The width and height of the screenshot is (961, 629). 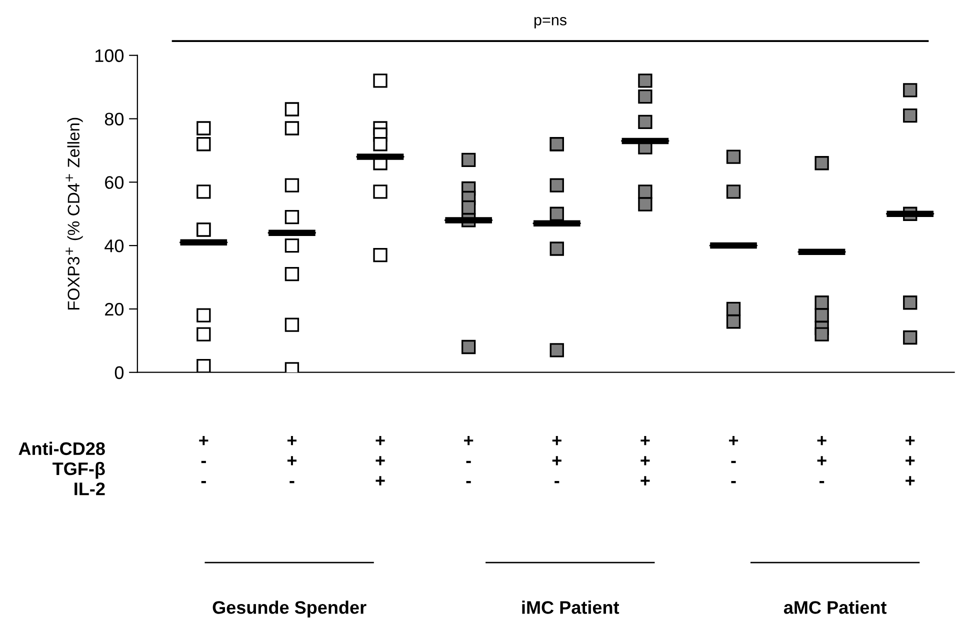 What do you see at coordinates (109, 55) in the screenshot?
I see `y-tick-label: 100` at bounding box center [109, 55].